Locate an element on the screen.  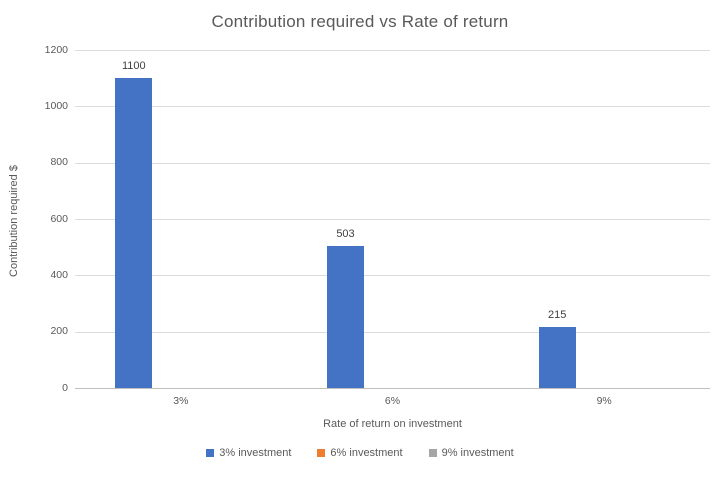
chart-legend: 3% investment 6% investment 9% investment is located at coordinates (360, 453).